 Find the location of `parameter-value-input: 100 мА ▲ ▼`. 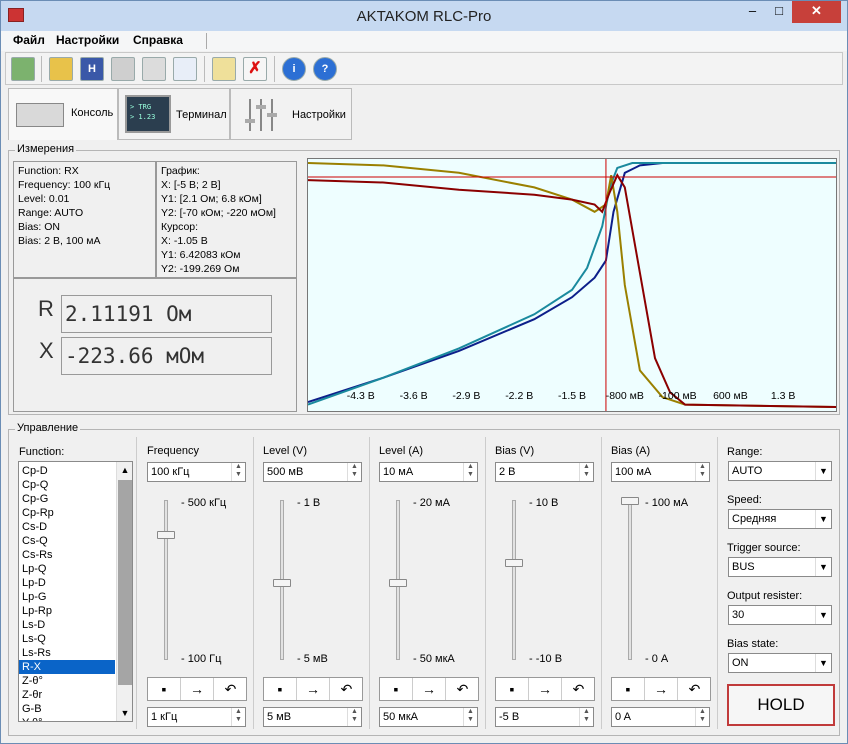

parameter-value-input: 100 мА ▲ ▼ is located at coordinates (660, 472).